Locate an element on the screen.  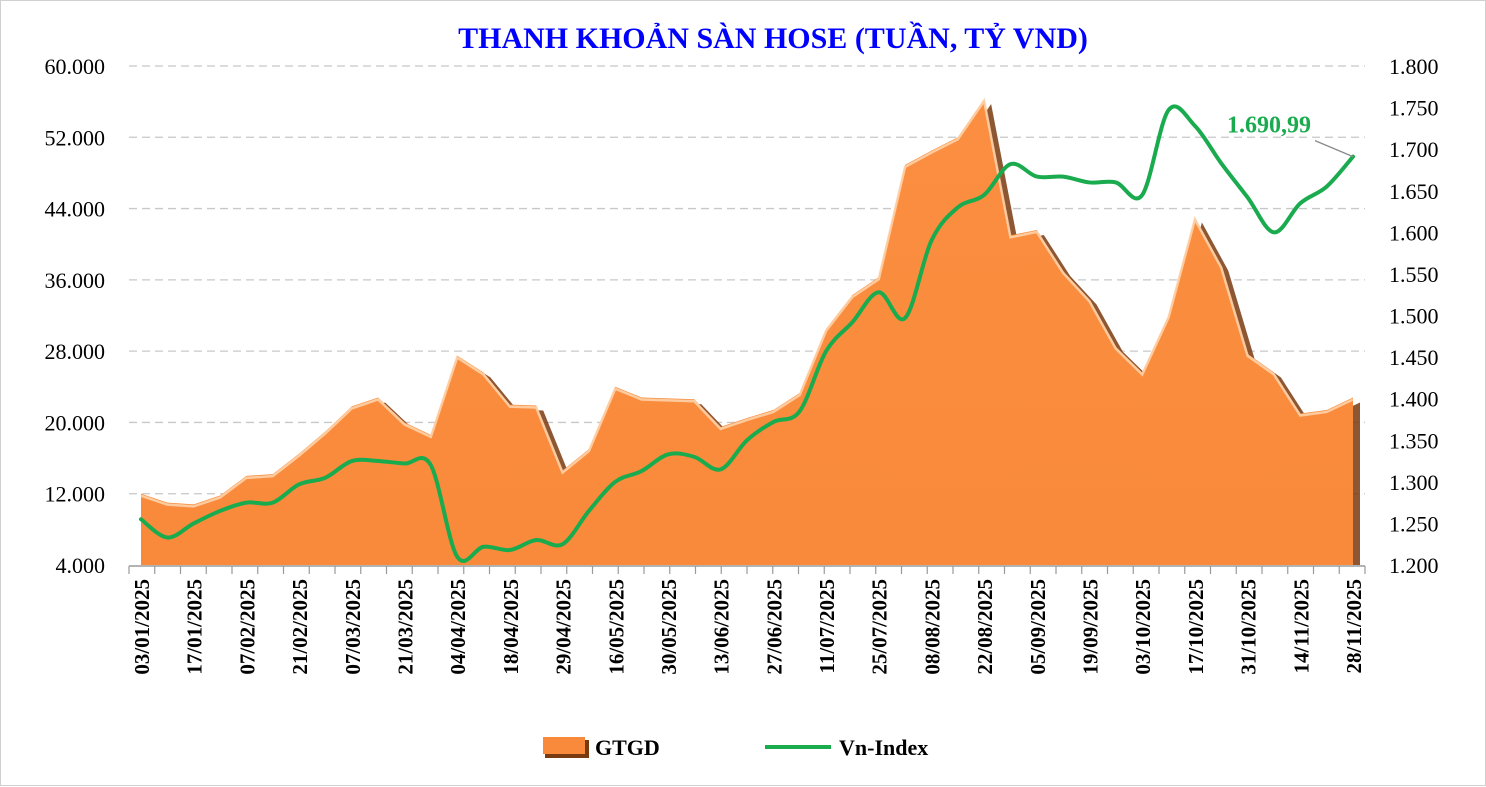
x-axis-tick-label: 31/10/2025 is located at coordinates (1249, 627).